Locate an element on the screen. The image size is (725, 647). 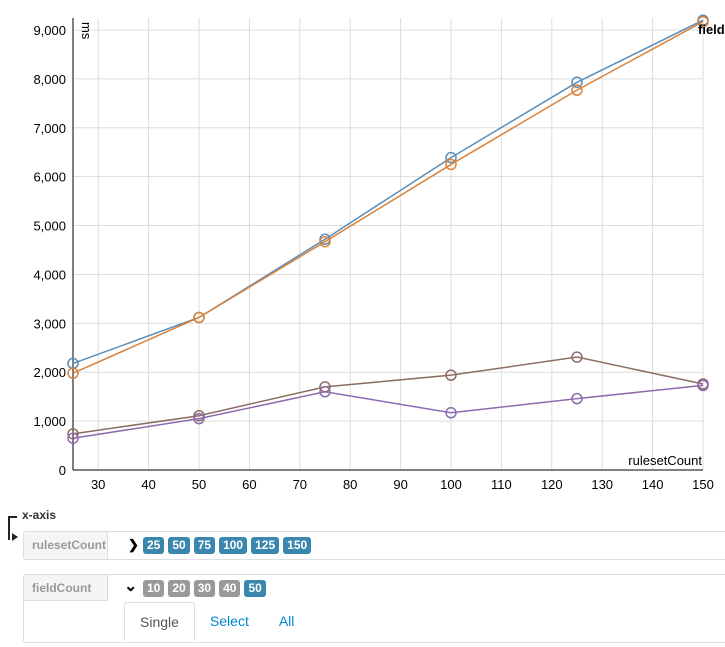
chevron-right-icon: ❯ is located at coordinates (133, 544).